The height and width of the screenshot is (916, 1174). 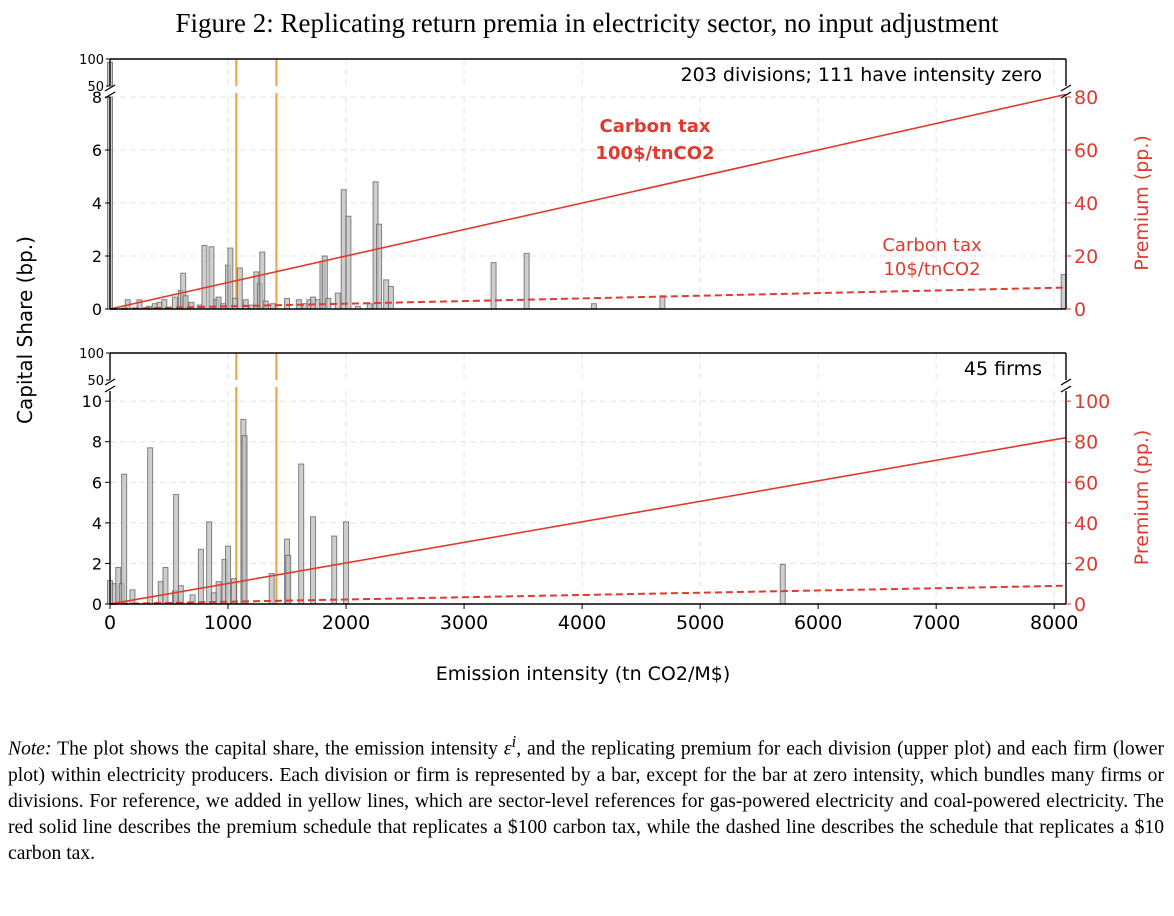 What do you see at coordinates (514, 741) in the screenshot?
I see `note-epsilon-superscript: i` at bounding box center [514, 741].